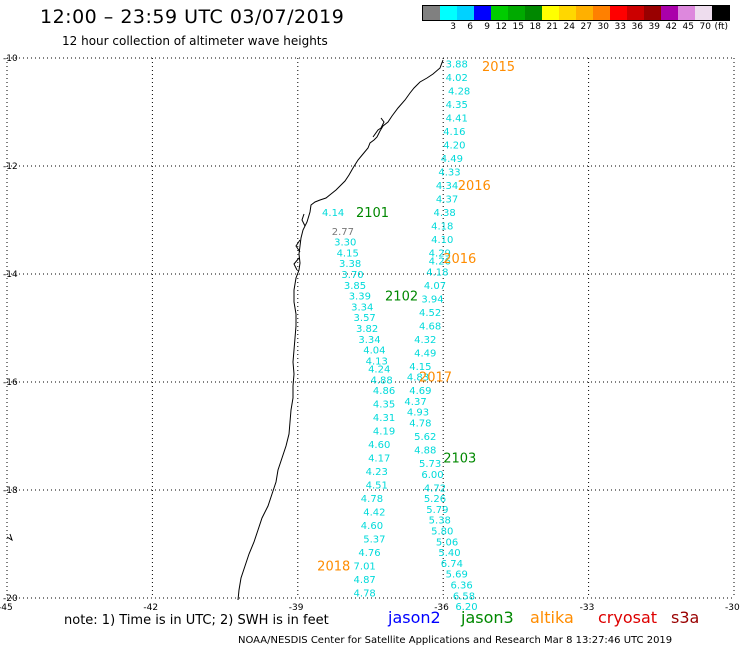  I want to click on wave-height-value: 4.13, so click(377, 361).